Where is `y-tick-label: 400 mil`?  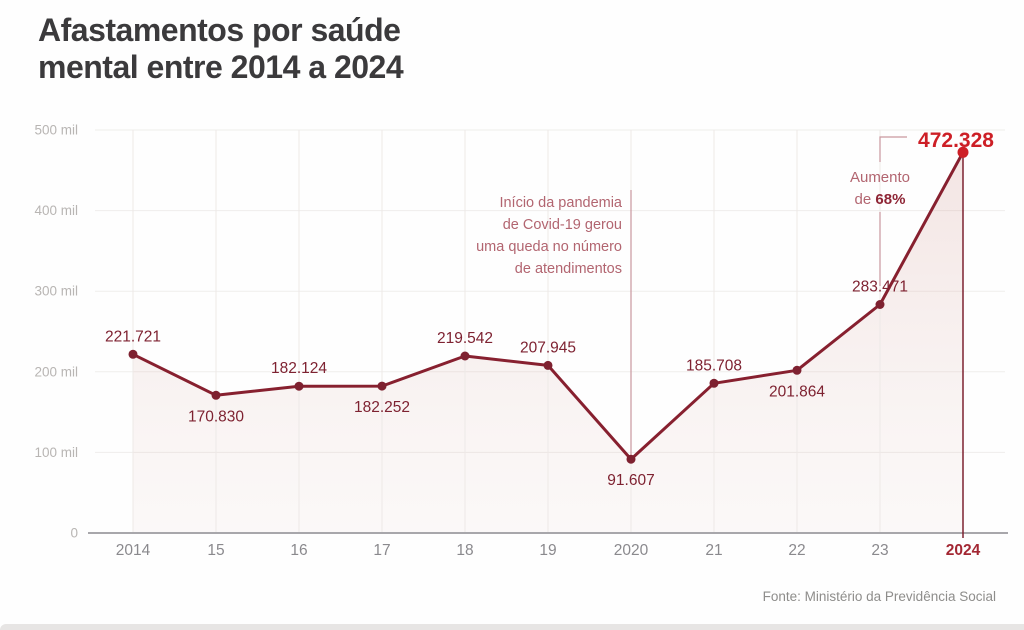
y-tick-label: 400 mil is located at coordinates (56, 210).